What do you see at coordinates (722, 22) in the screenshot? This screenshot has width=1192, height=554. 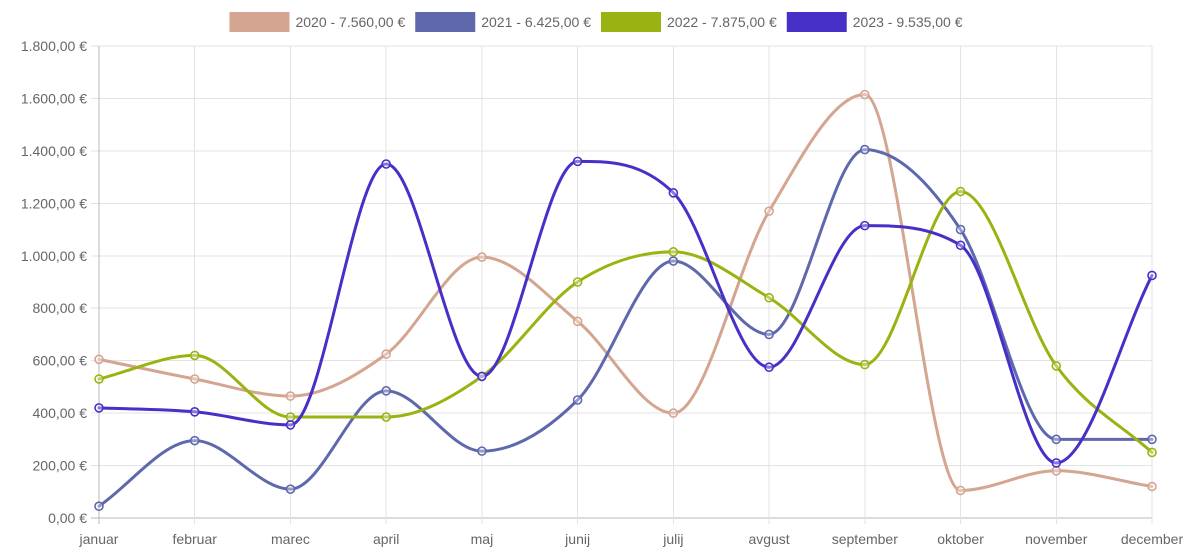 I see `legend-label: 2022 - 7.875,00 €` at bounding box center [722, 22].